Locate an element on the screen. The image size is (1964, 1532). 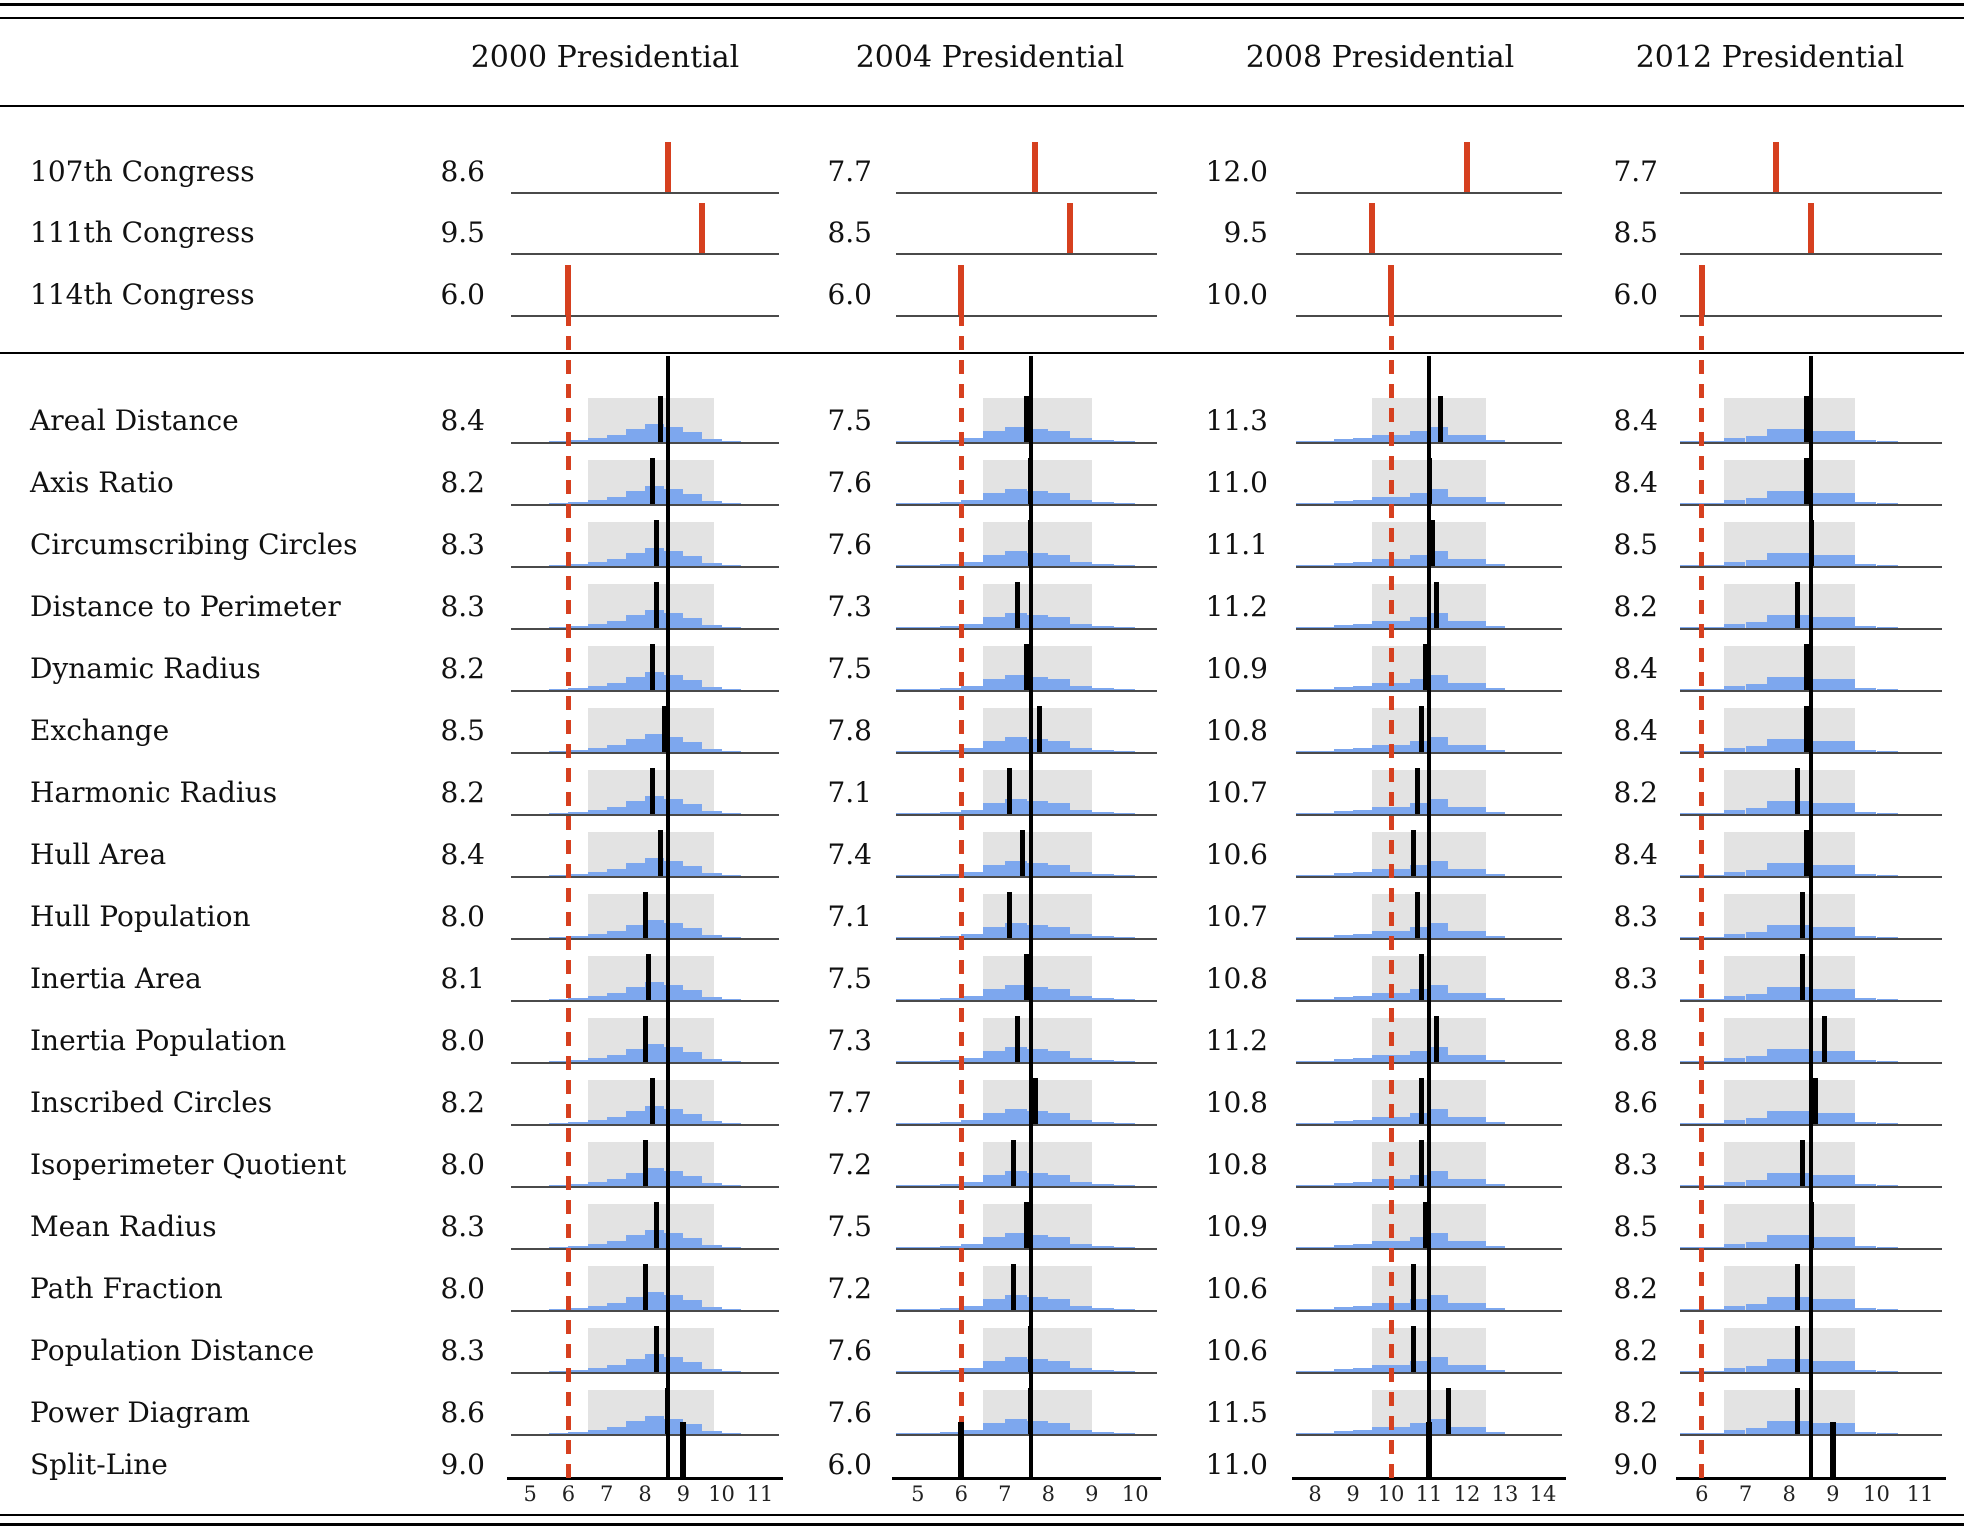
axis-tick-label: 10 is located at coordinates (1135, 1494).